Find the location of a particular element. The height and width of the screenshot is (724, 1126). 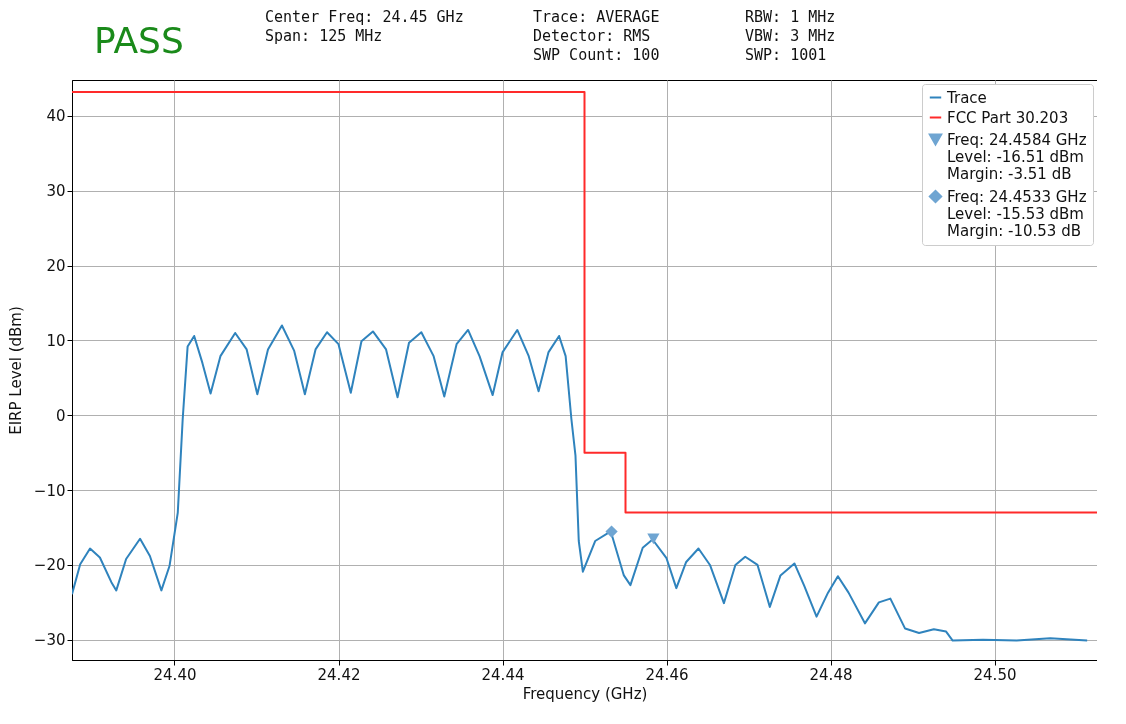

y-tick-label: 30 is located at coordinates (56, 191).